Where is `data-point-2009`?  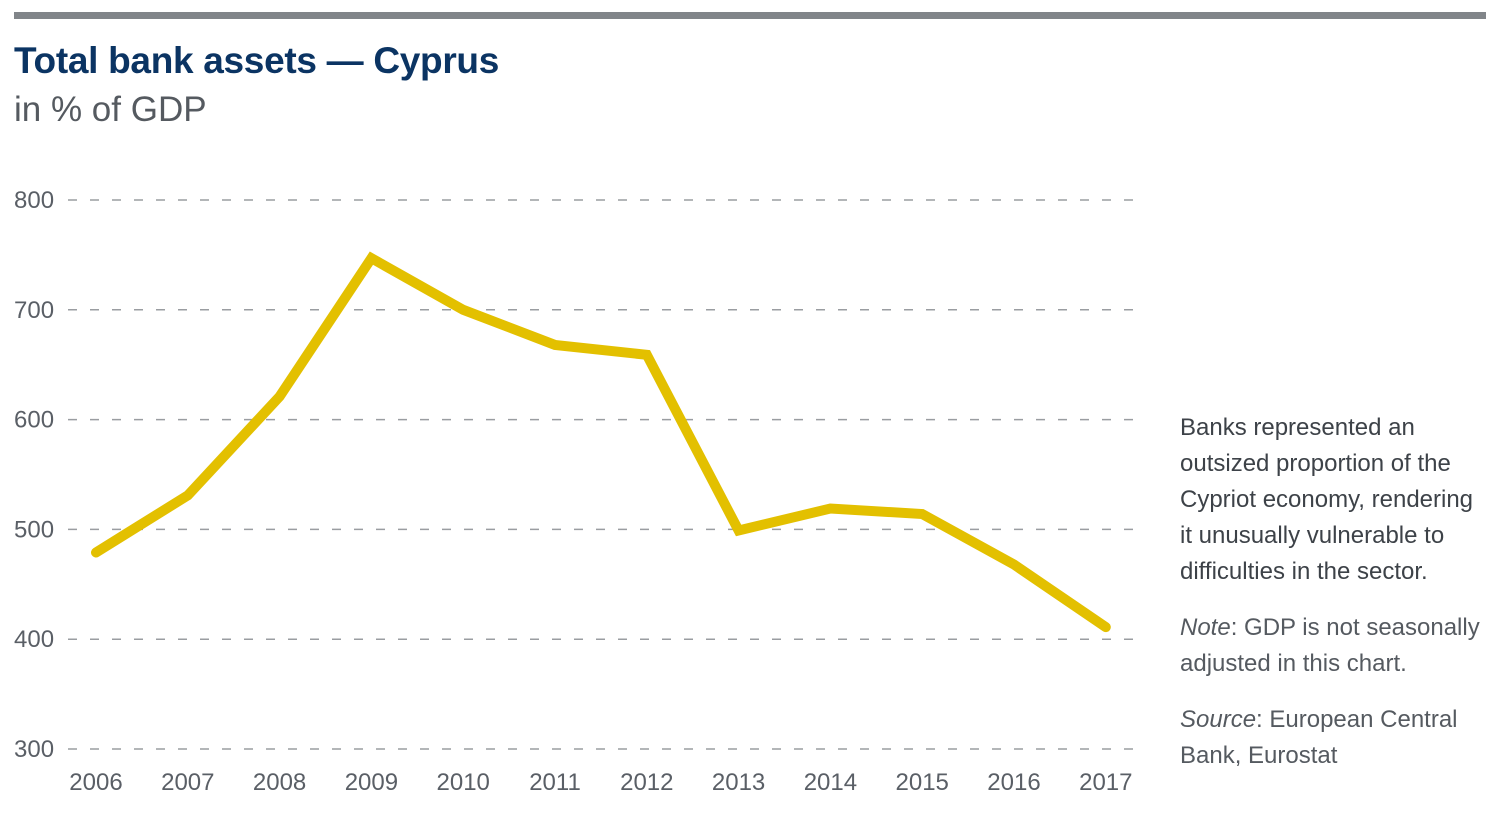
data-point-2009 is located at coordinates (371, 258).